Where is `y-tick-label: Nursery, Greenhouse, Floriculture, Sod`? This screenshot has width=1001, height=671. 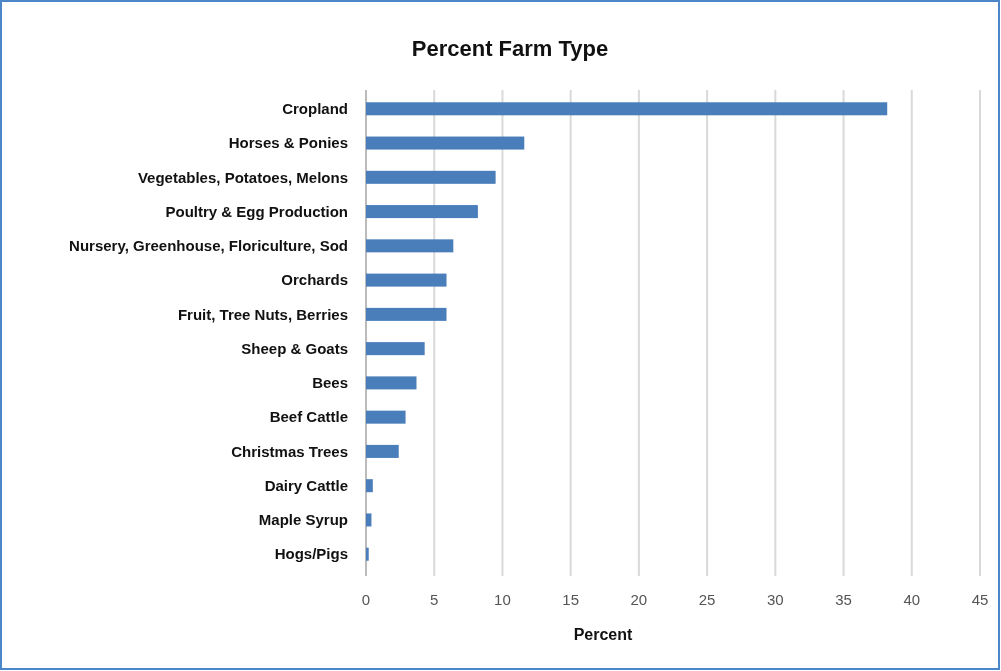
y-tick-label: Nursery, Greenhouse, Floriculture, Sod is located at coordinates (208, 246).